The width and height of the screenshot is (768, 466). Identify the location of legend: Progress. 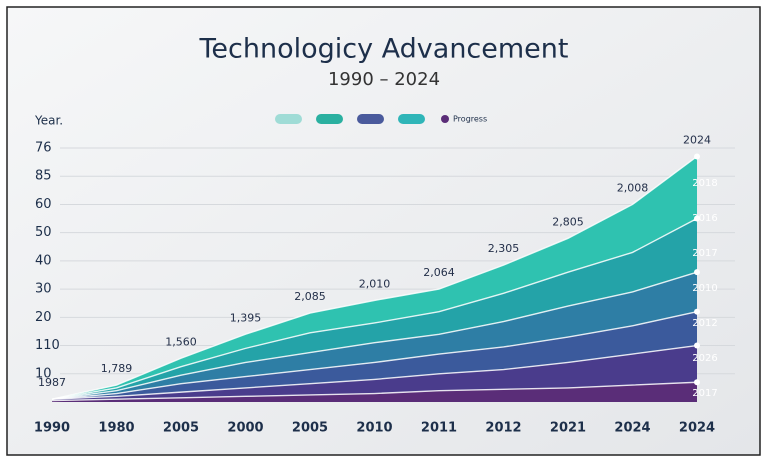
(381, 119).